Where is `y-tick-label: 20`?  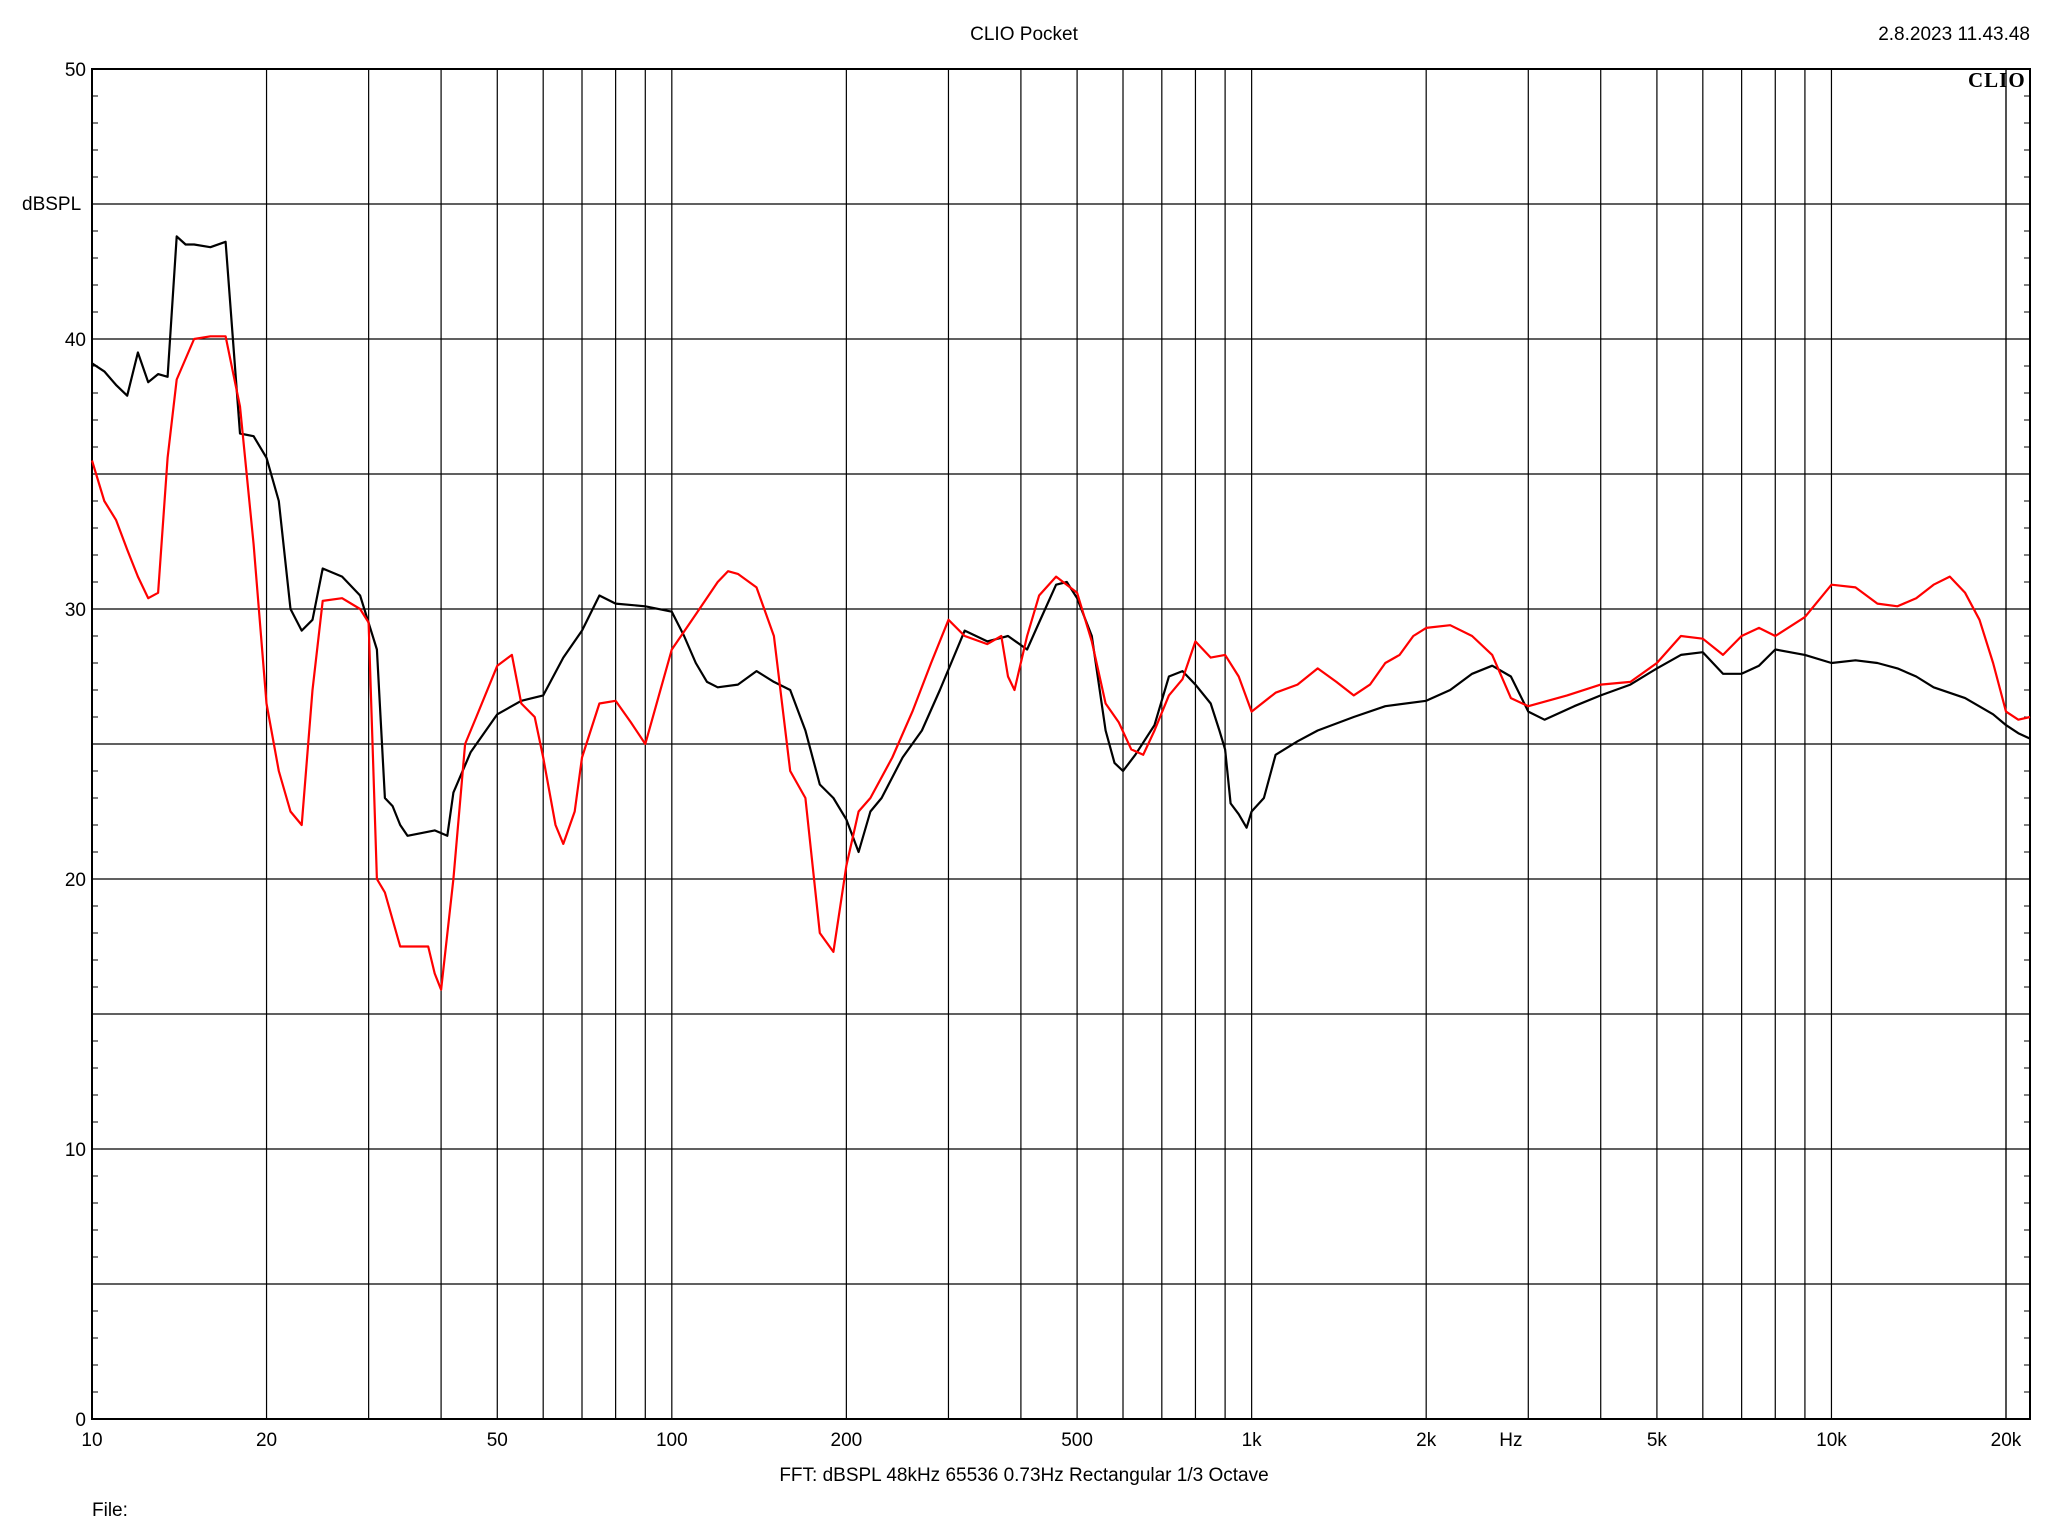 y-tick-label: 20 is located at coordinates (75, 880).